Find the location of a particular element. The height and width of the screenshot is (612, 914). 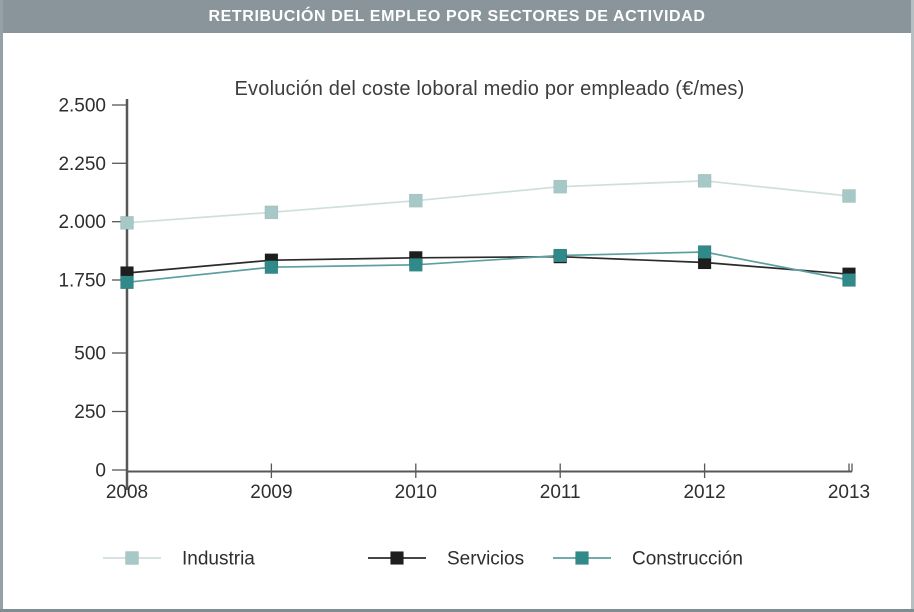

legend-swatch-servicios is located at coordinates (397, 558).